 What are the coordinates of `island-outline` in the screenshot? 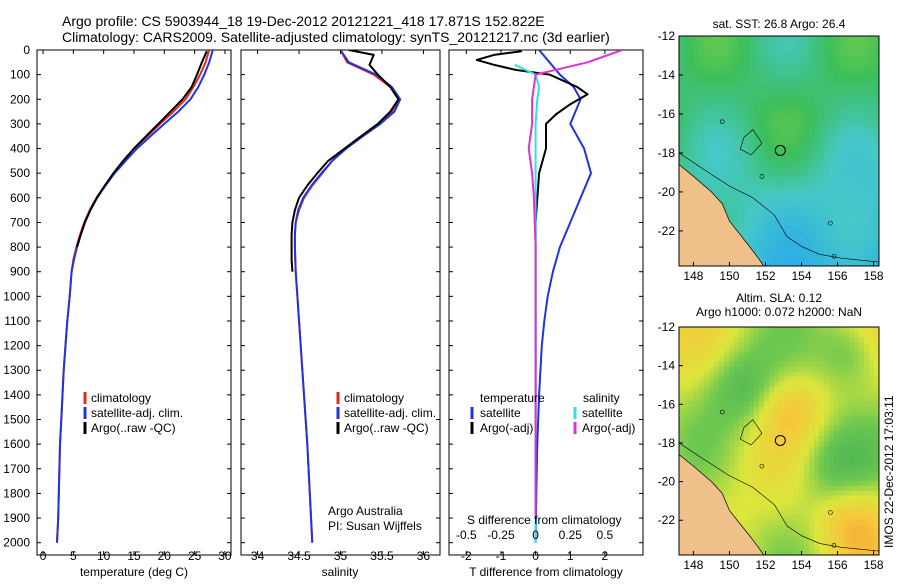 It's located at (722, 122).